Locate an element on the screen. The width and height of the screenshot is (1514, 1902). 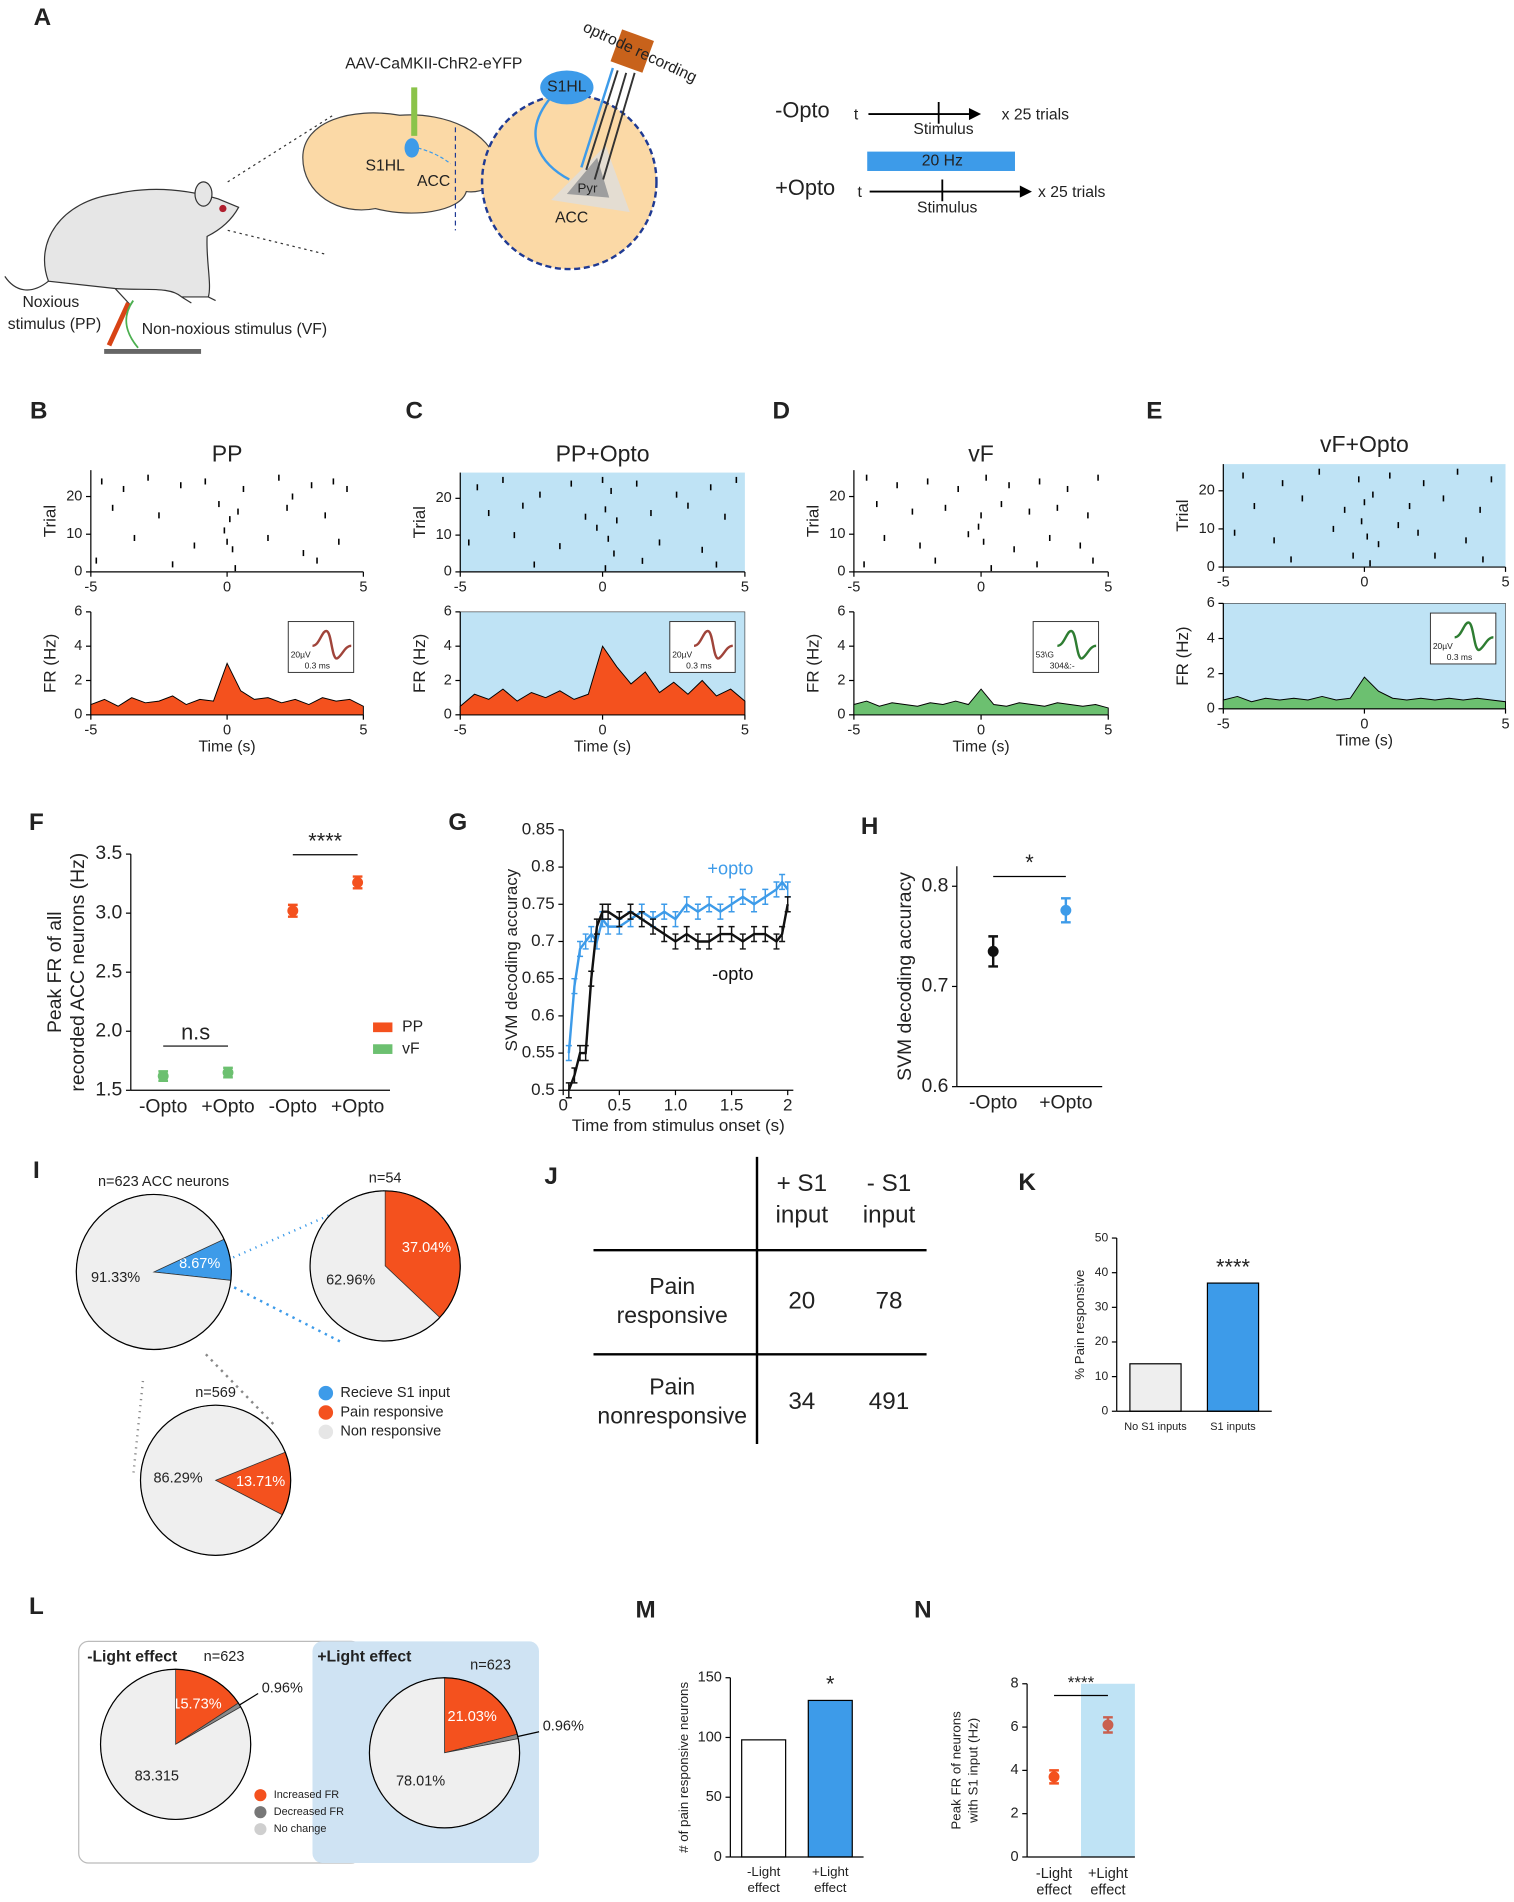
y-axis-label: SVM decoding accuracy is located at coordinates (905, 976).